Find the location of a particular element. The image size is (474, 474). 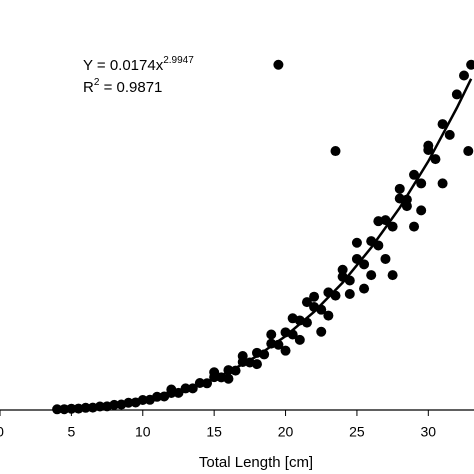

x-tick-label: 25 is located at coordinates (357, 432).